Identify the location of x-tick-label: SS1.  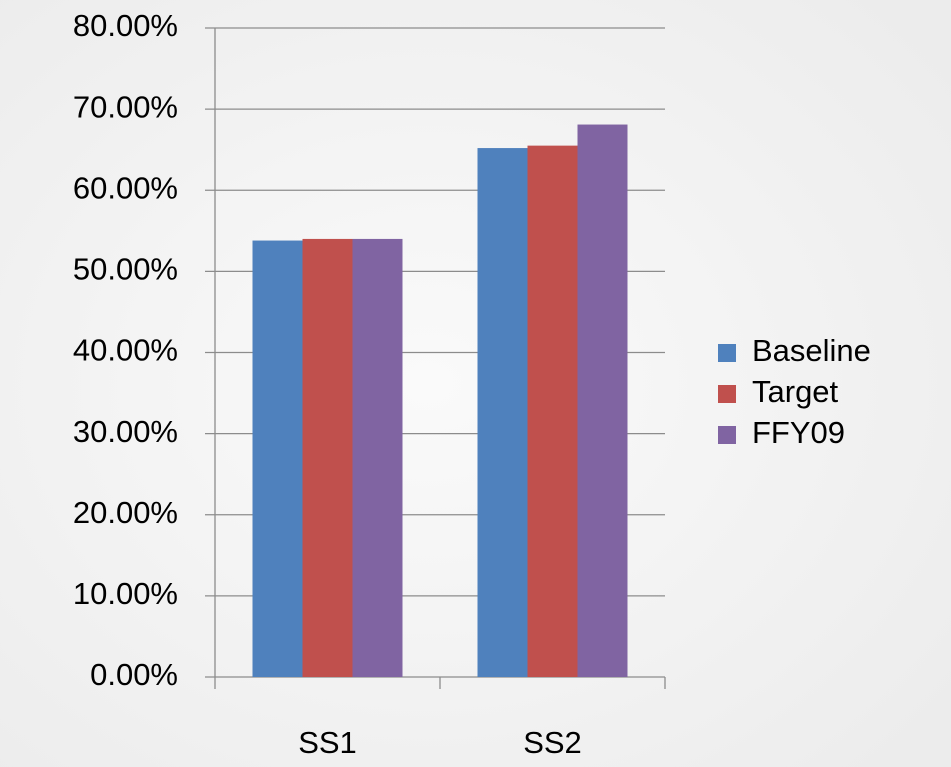
(327, 742).